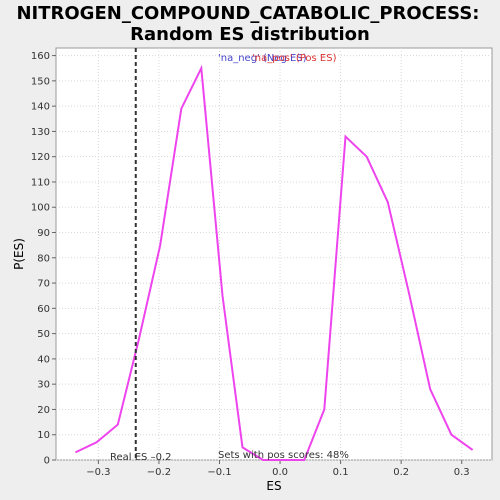 Image resolution: width=500 pixels, height=500 pixels. Describe the element at coordinates (43, 359) in the screenshot. I see `y-tick-label: 40` at that location.